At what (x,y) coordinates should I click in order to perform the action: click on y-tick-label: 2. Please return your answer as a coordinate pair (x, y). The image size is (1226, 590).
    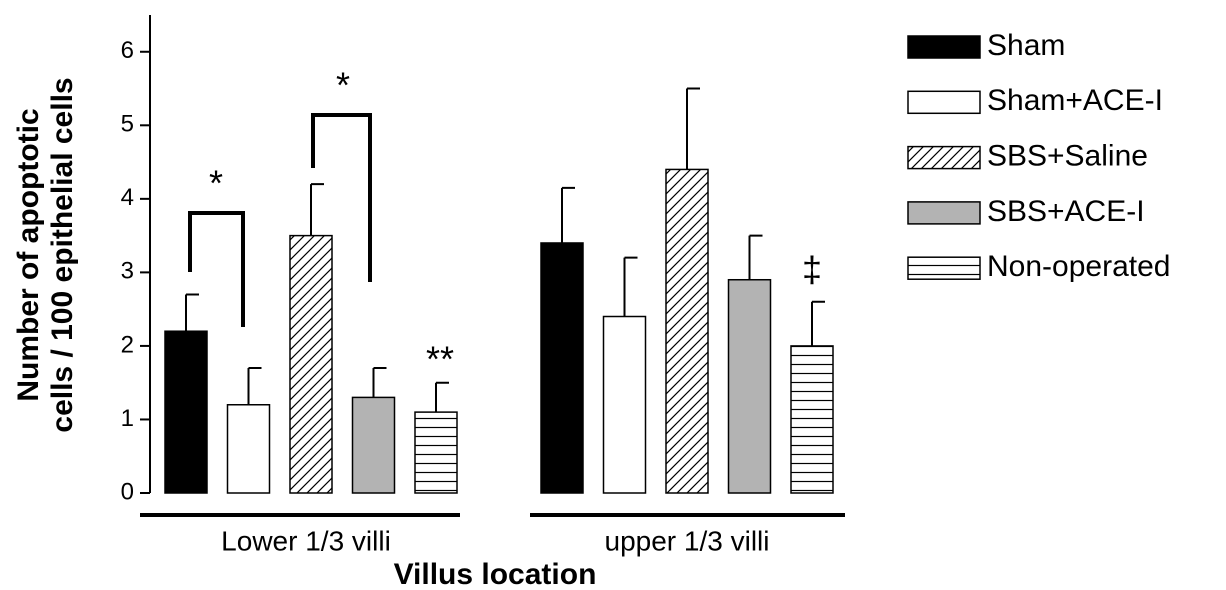
    Looking at the image, I should click on (127, 344).